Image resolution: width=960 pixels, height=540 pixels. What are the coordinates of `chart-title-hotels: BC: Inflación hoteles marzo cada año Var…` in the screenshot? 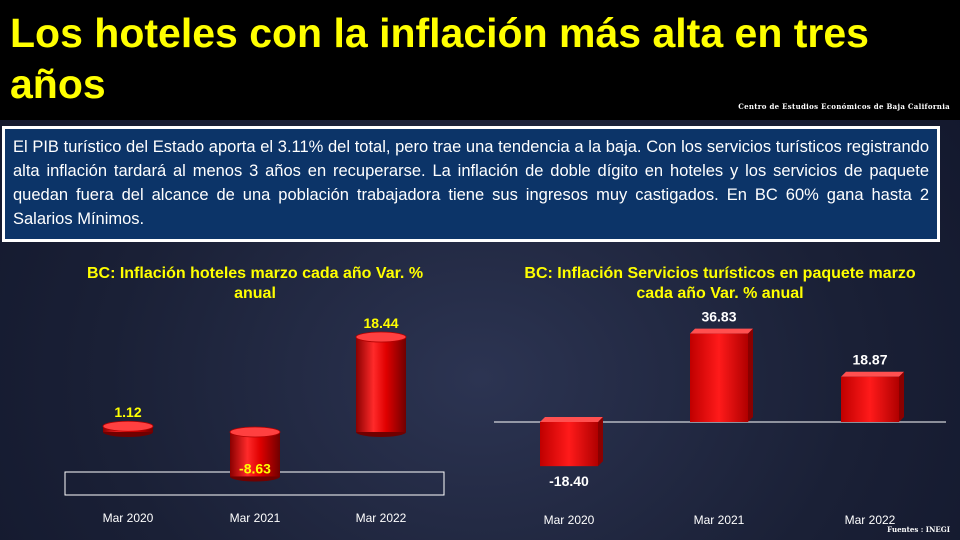 It's located at (255, 283).